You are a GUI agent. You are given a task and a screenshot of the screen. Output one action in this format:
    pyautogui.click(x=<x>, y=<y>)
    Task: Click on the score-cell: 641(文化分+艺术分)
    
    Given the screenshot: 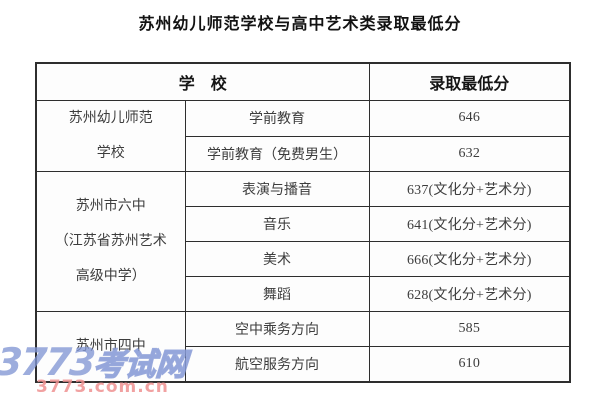 What is the action you would take?
    pyautogui.click(x=469, y=224)
    